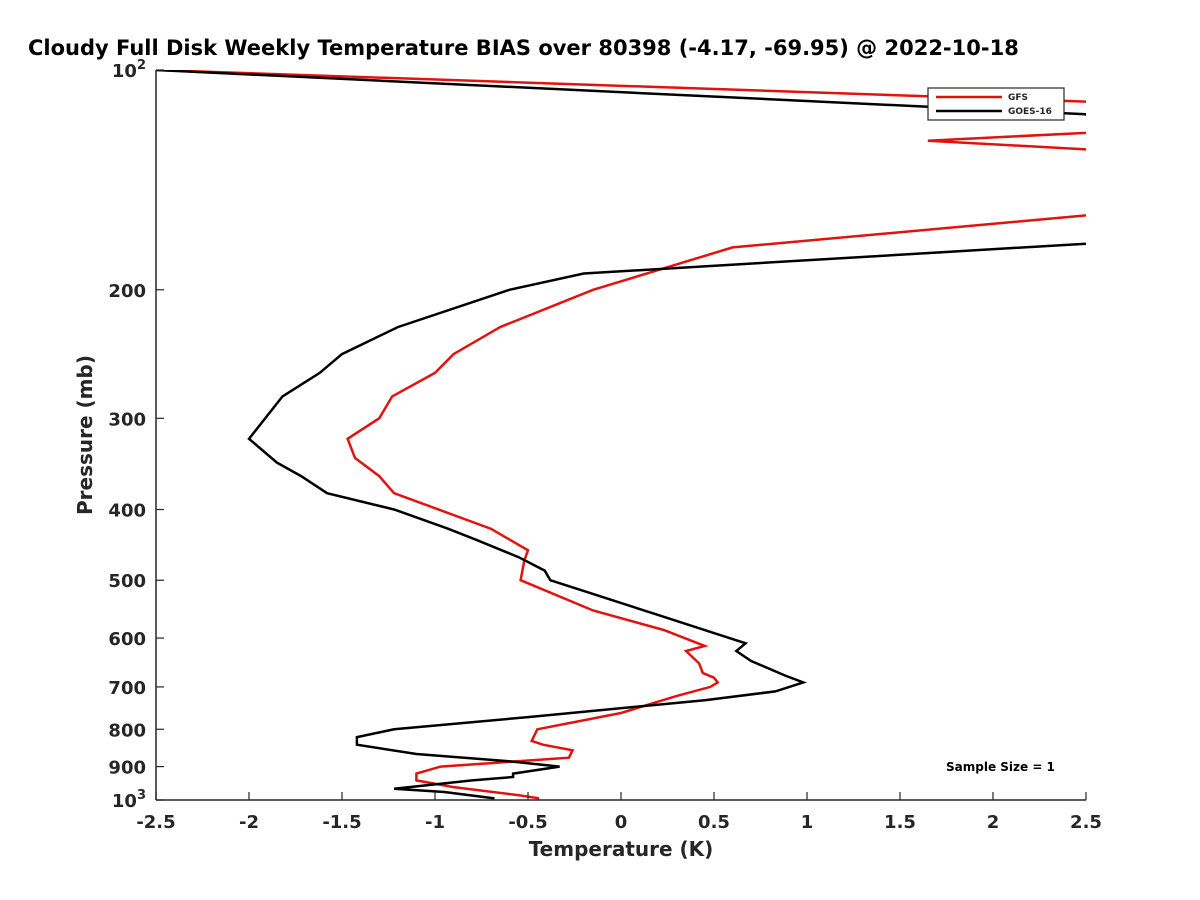  What do you see at coordinates (1030, 112) in the screenshot?
I see `legend-label-goes16: GOES-16` at bounding box center [1030, 112].